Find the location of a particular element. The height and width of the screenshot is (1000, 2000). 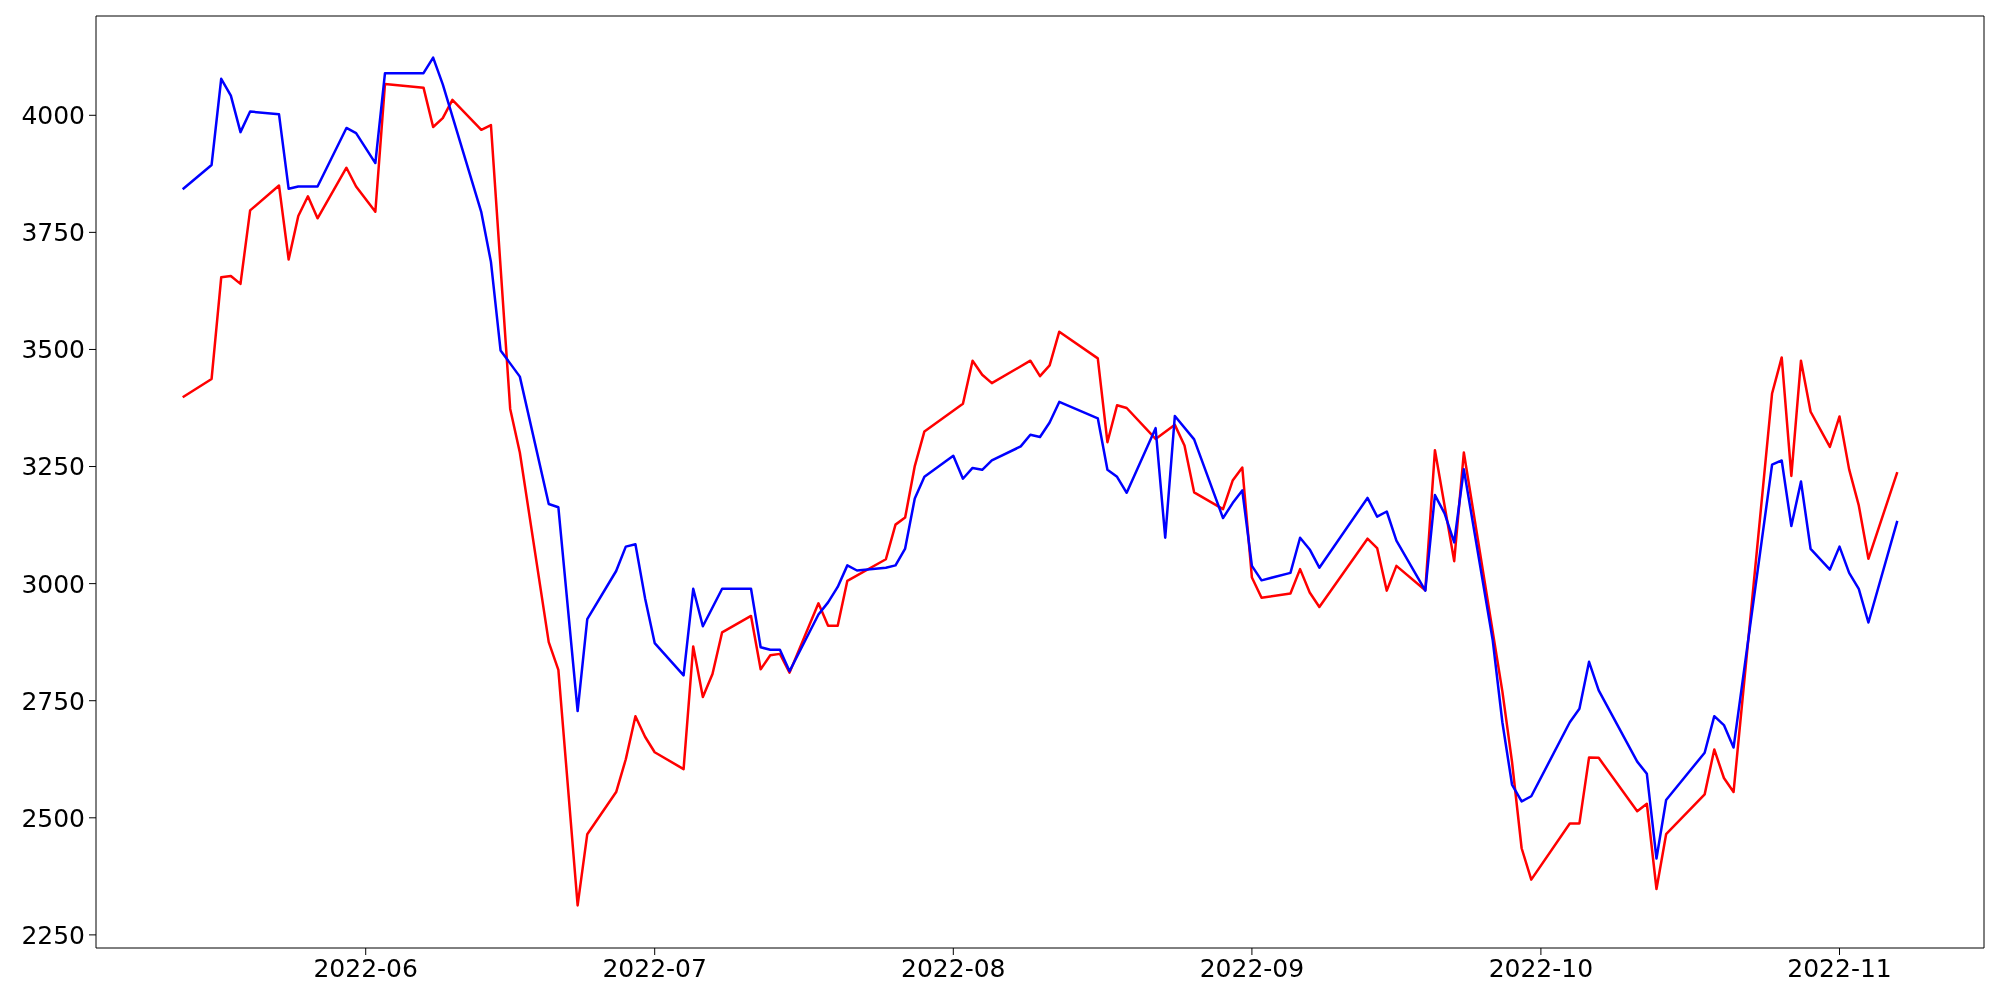

y-tick-label: 3500 is located at coordinates (53, 350).